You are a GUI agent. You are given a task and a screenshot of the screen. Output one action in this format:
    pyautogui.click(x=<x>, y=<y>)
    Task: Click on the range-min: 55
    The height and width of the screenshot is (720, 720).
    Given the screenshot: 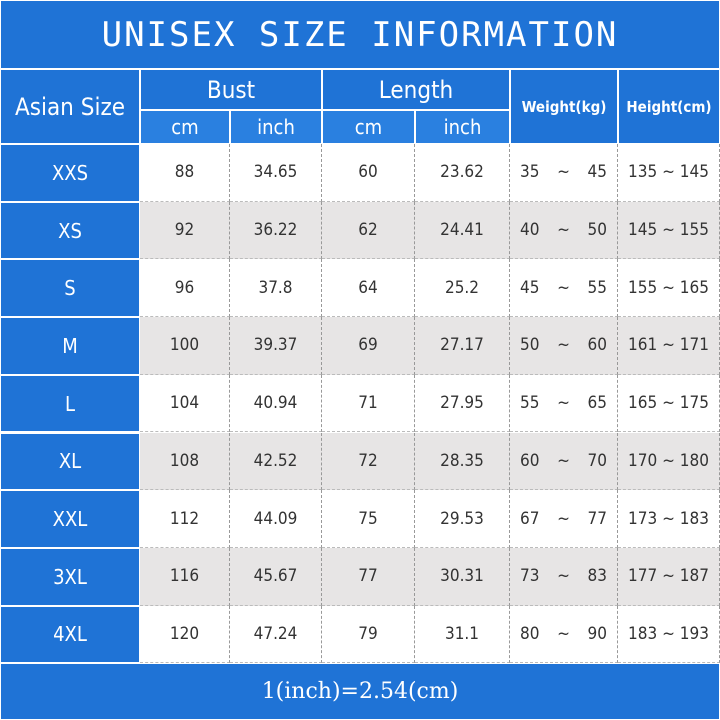 What is the action you would take?
    pyautogui.click(x=530, y=403)
    